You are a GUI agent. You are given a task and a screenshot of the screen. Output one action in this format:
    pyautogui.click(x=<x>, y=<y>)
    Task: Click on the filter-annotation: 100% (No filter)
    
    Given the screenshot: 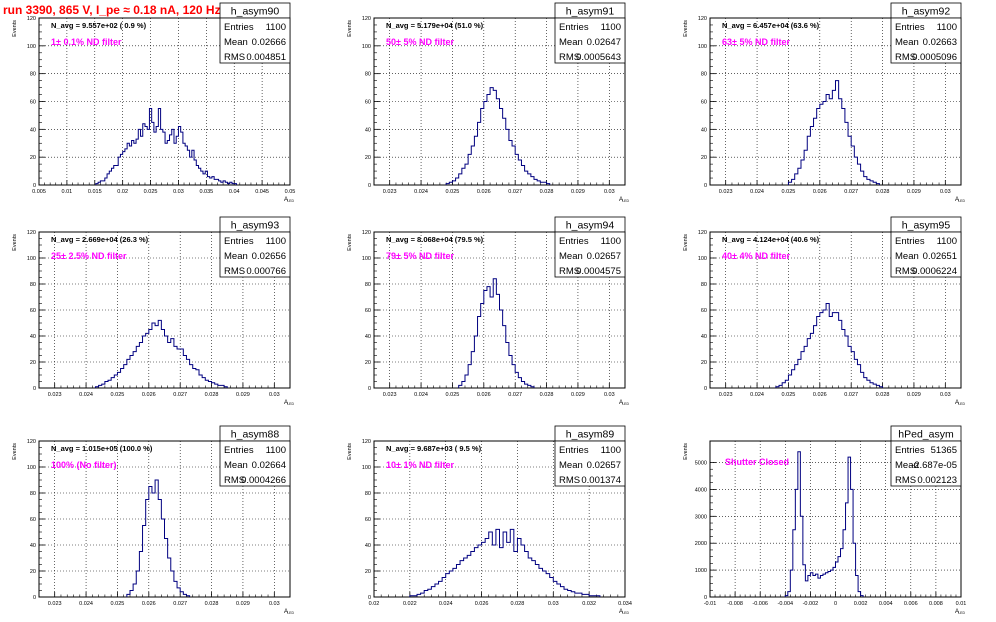 What is the action you would take?
    pyautogui.click(x=84, y=465)
    